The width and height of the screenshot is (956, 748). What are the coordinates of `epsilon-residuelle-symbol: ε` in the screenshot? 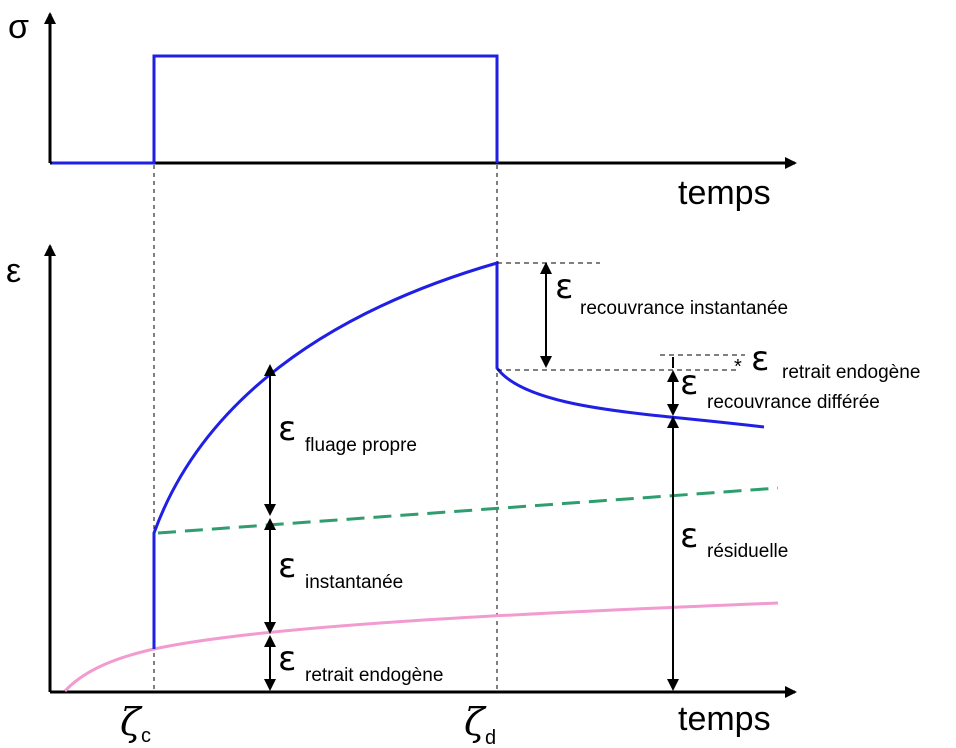 It's located at (689, 536).